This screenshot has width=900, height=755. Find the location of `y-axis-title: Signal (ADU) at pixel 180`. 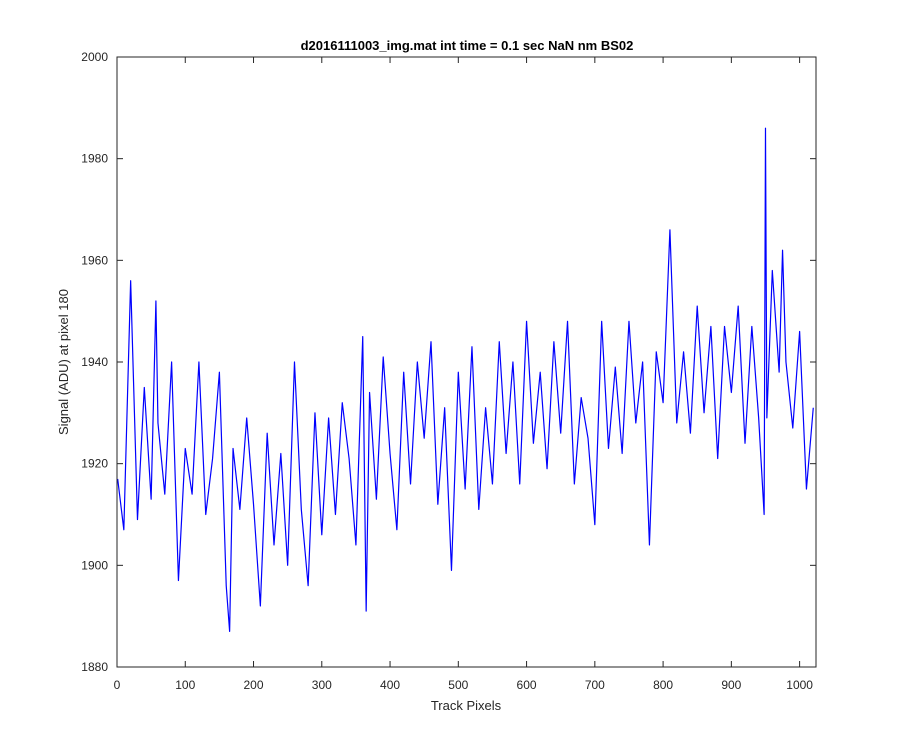

y-axis-title: Signal (ADU) at pixel 180 is located at coordinates (63, 362).